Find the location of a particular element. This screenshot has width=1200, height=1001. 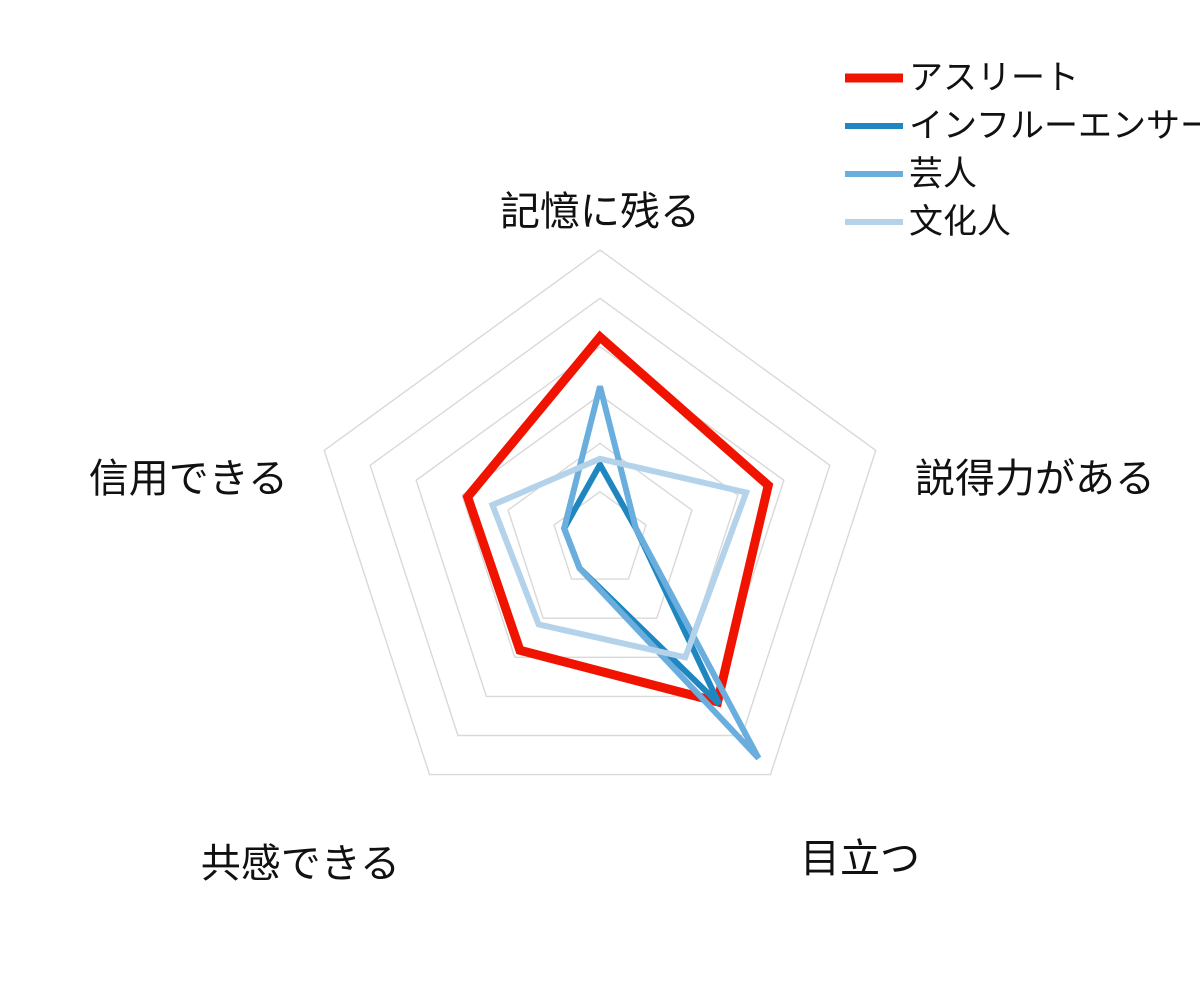

axis-label-3: 共感できる is located at coordinates (300, 864).